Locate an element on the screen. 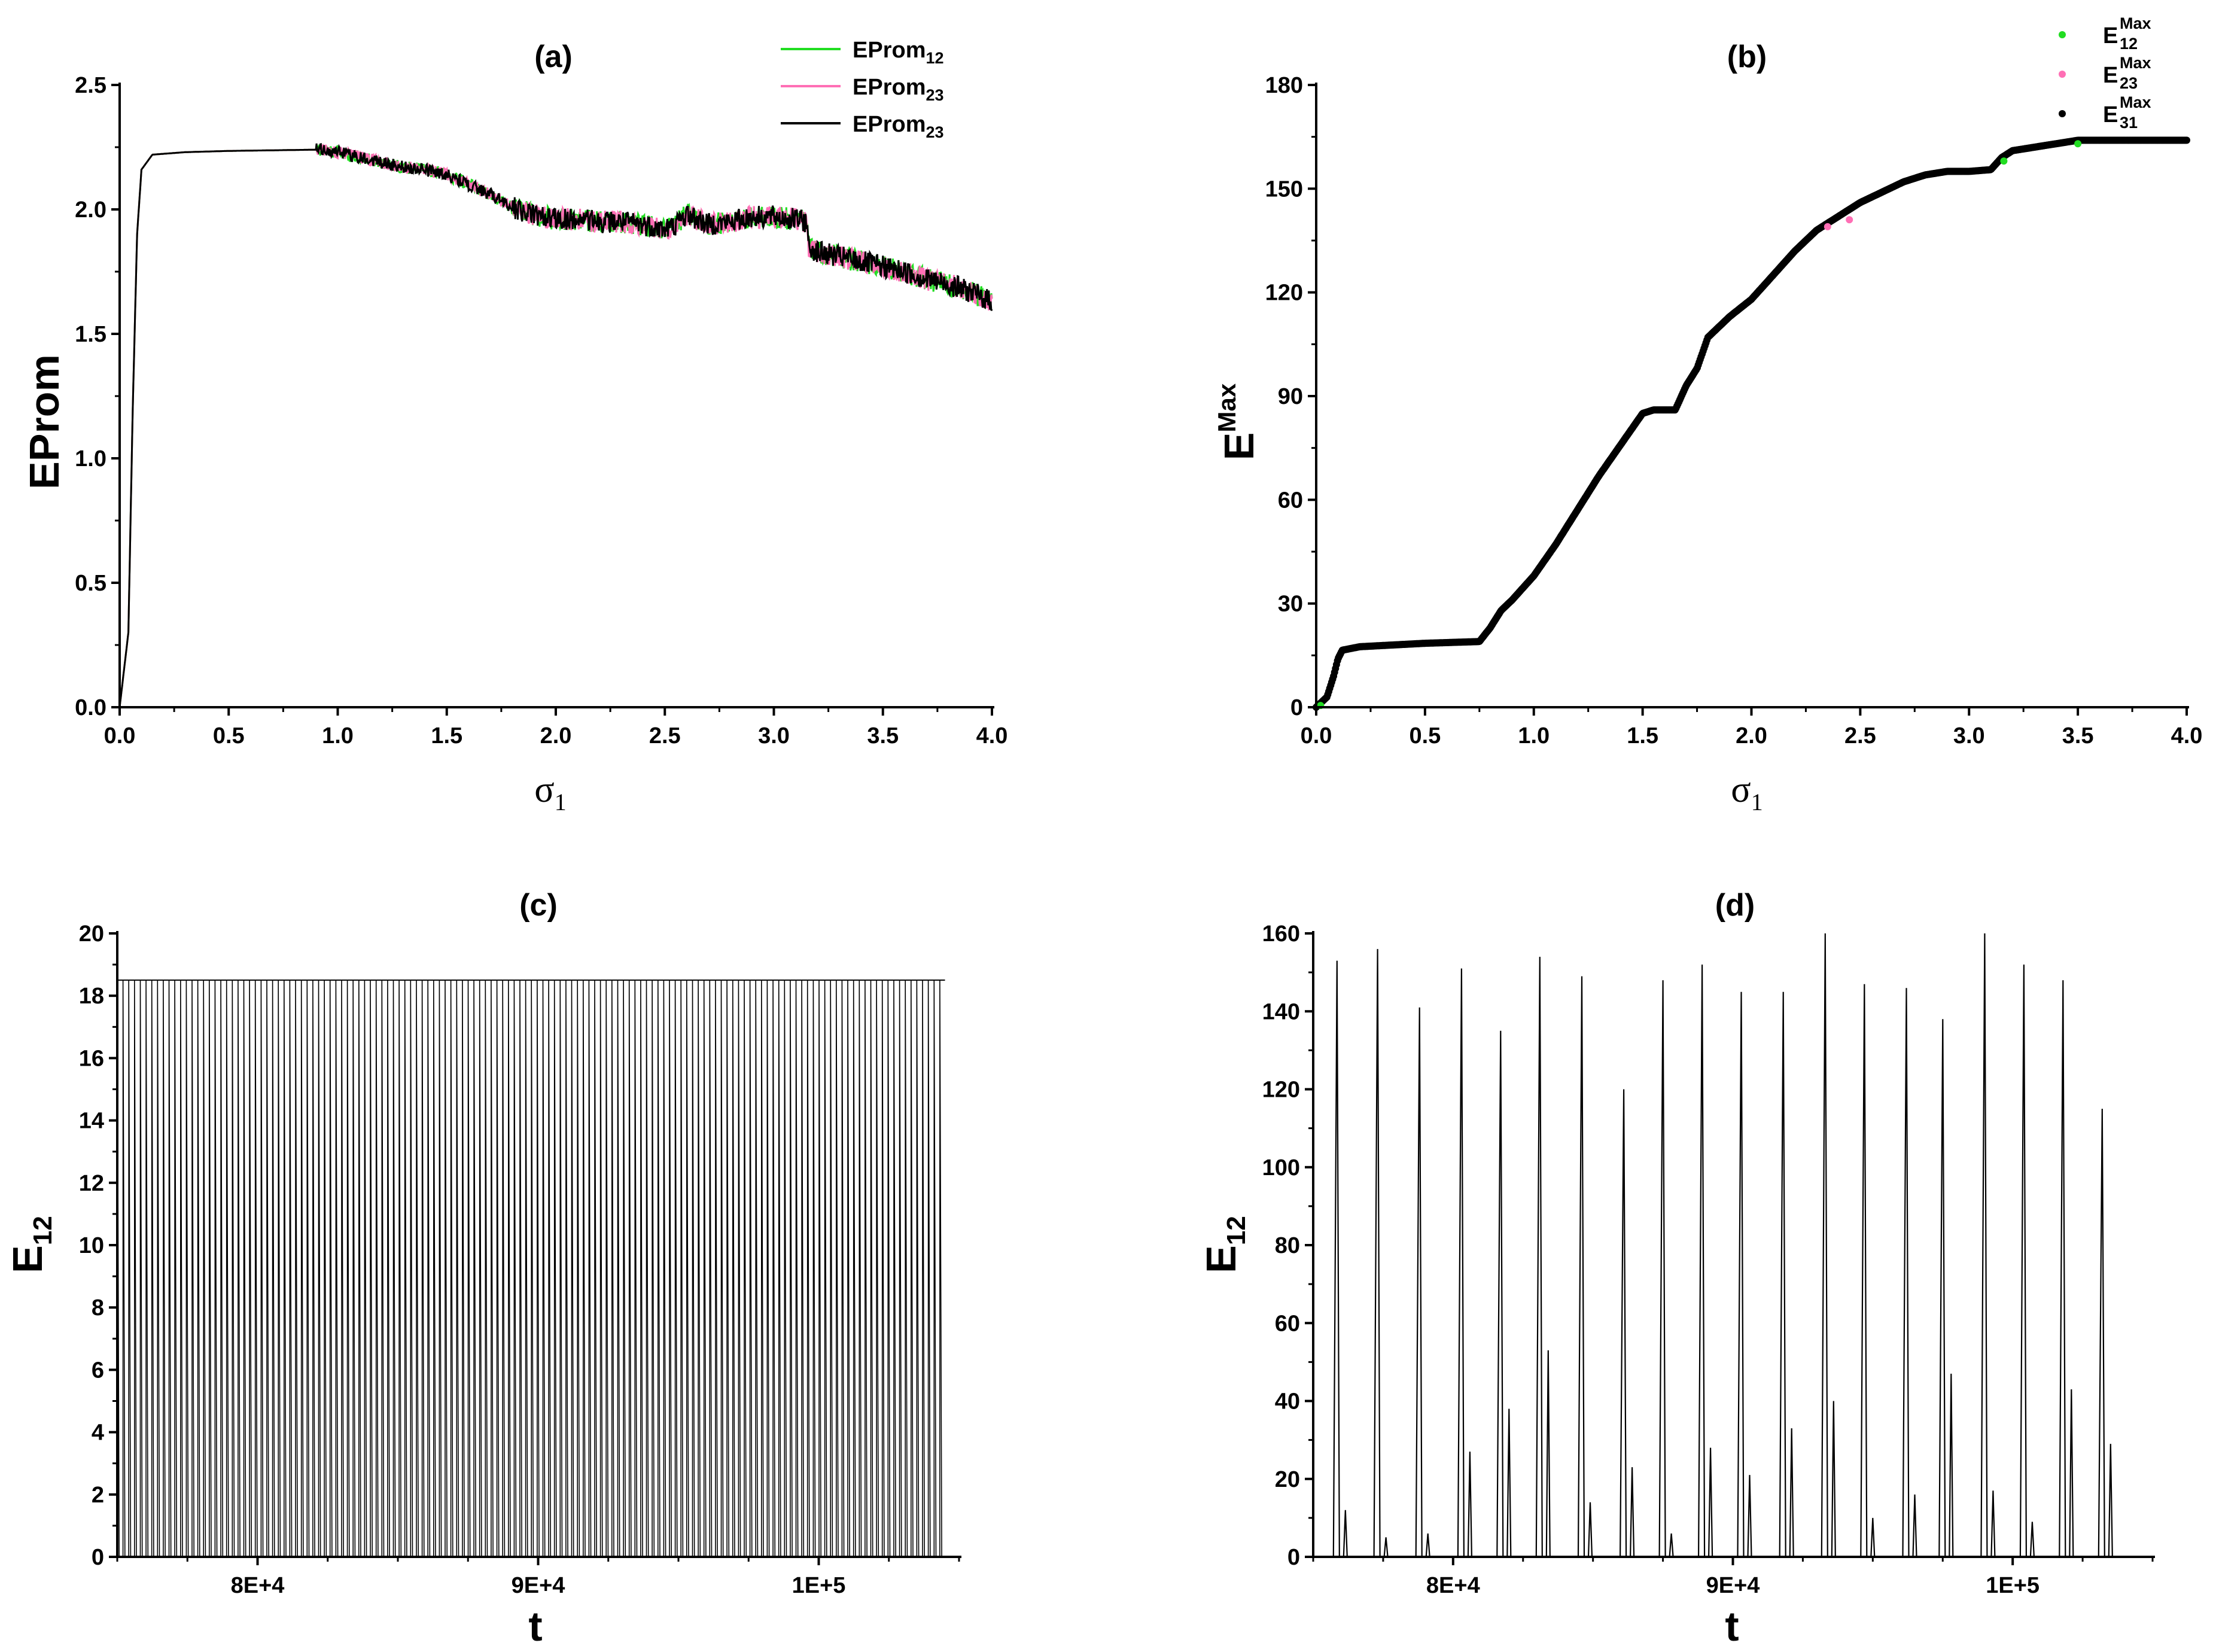 This screenshot has width=2213, height=1652. panel-d-plot-area is located at coordinates (1719, 1245).